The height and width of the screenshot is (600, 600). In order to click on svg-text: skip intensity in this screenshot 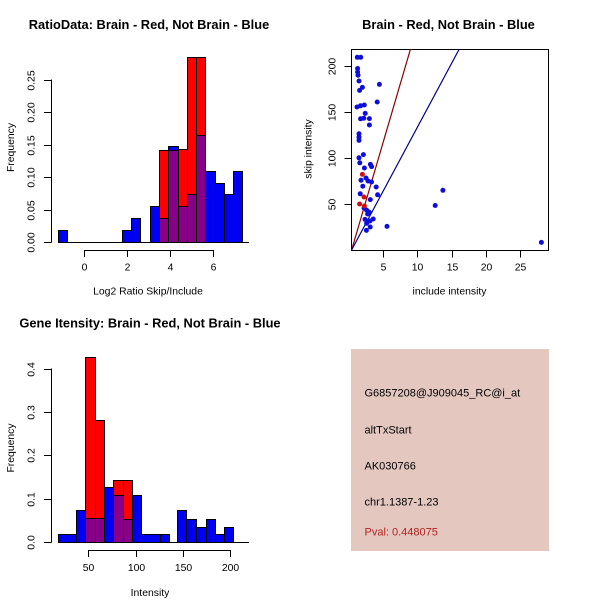, I will do `click(309, 148)`.